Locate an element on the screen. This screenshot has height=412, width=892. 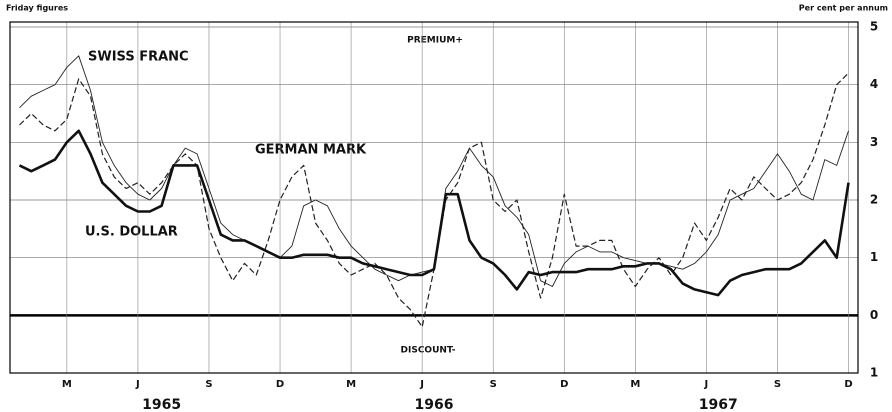
year-label: 1967 is located at coordinates (718, 404).